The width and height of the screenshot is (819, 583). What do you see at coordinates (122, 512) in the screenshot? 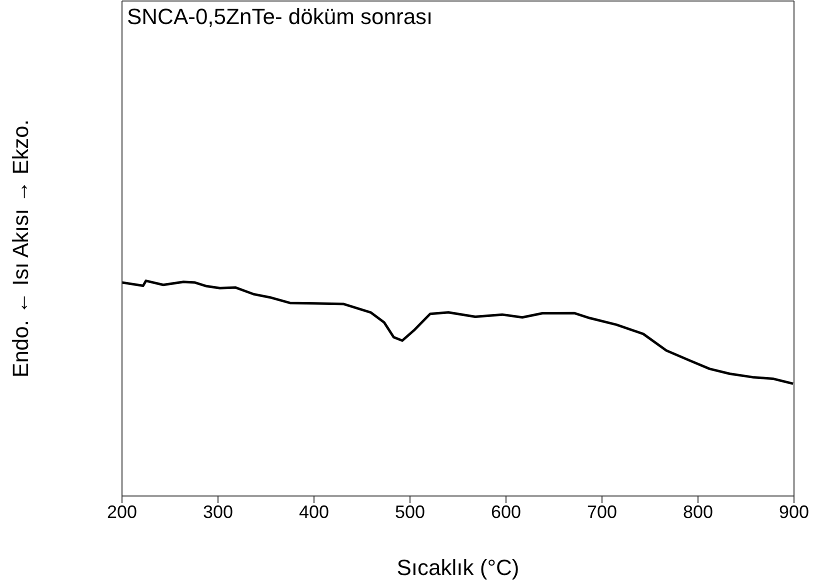
I see `x-tick-label: 200` at bounding box center [122, 512].